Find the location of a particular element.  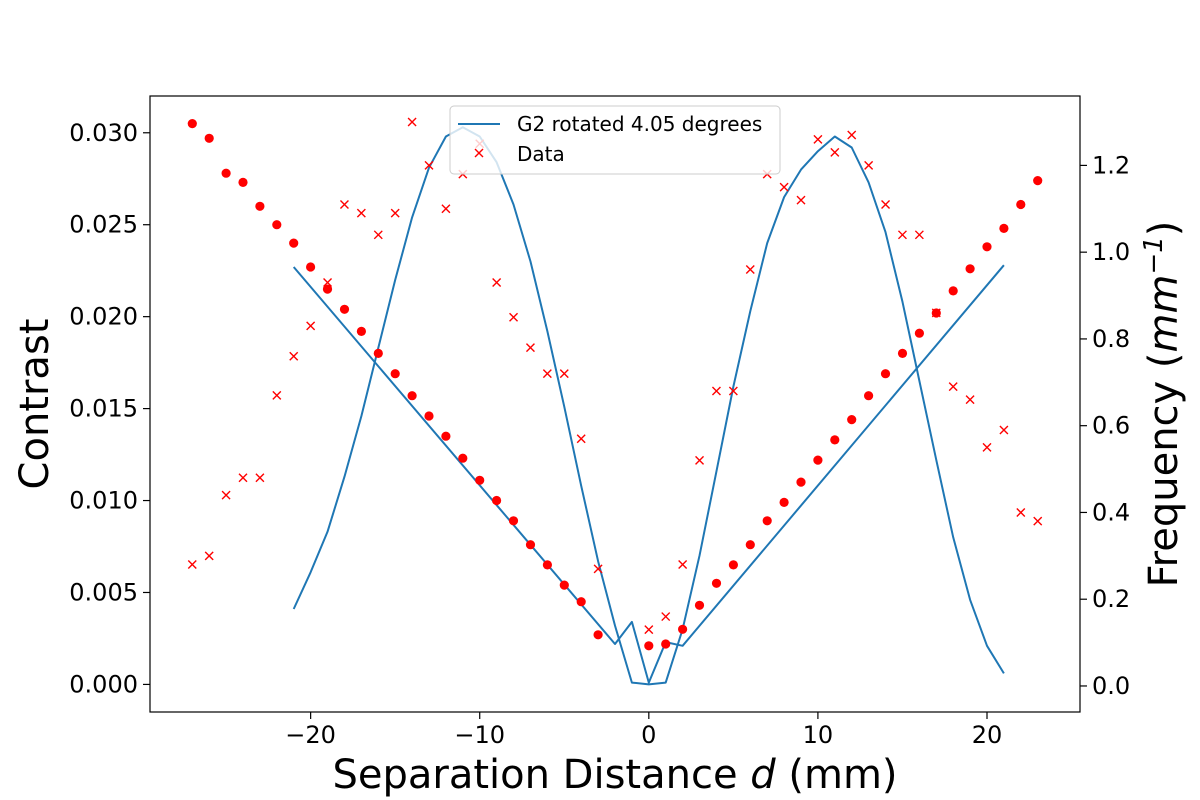

x-tick-label: −20 is located at coordinates (310, 735).